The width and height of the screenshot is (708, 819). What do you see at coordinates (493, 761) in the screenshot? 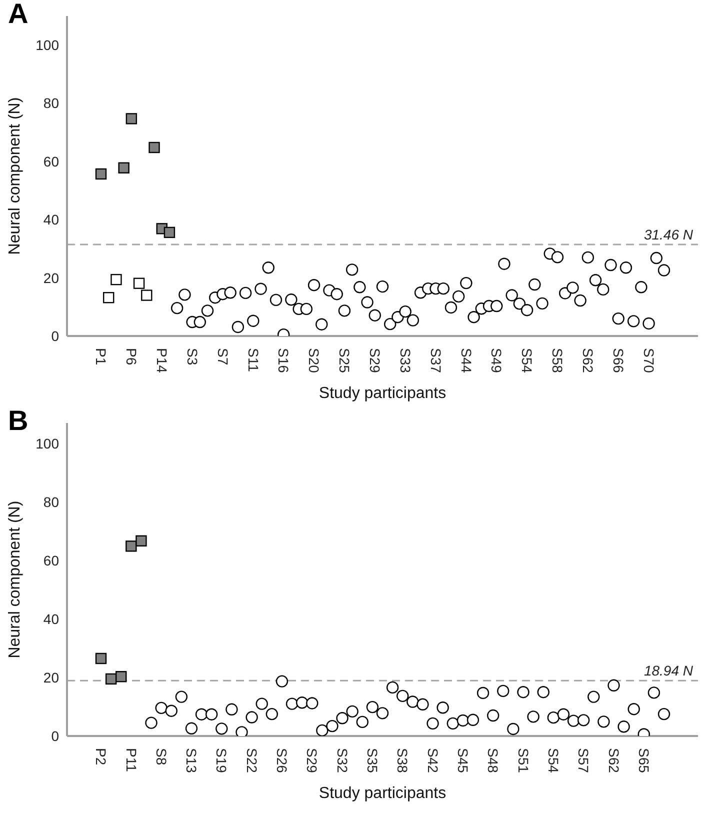
I see `x-tick-label: S48` at bounding box center [493, 761].